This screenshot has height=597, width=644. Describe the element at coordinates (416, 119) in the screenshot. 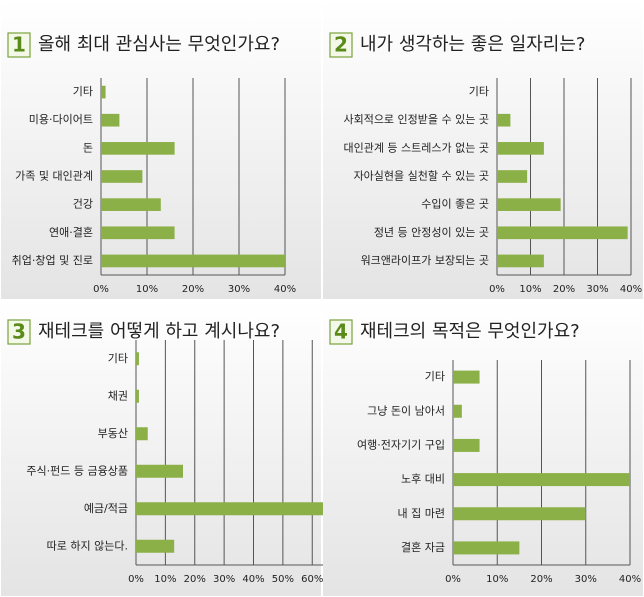

I see `y-tick-label: 사회적으로 인정받을 수 있는 곳` at that location.